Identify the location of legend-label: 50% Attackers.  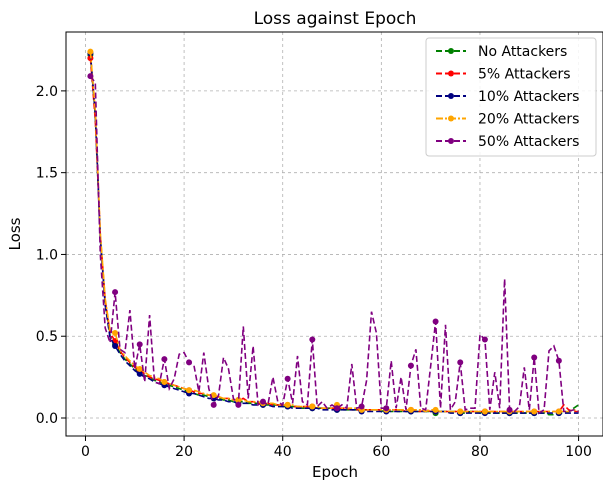
(528, 142).